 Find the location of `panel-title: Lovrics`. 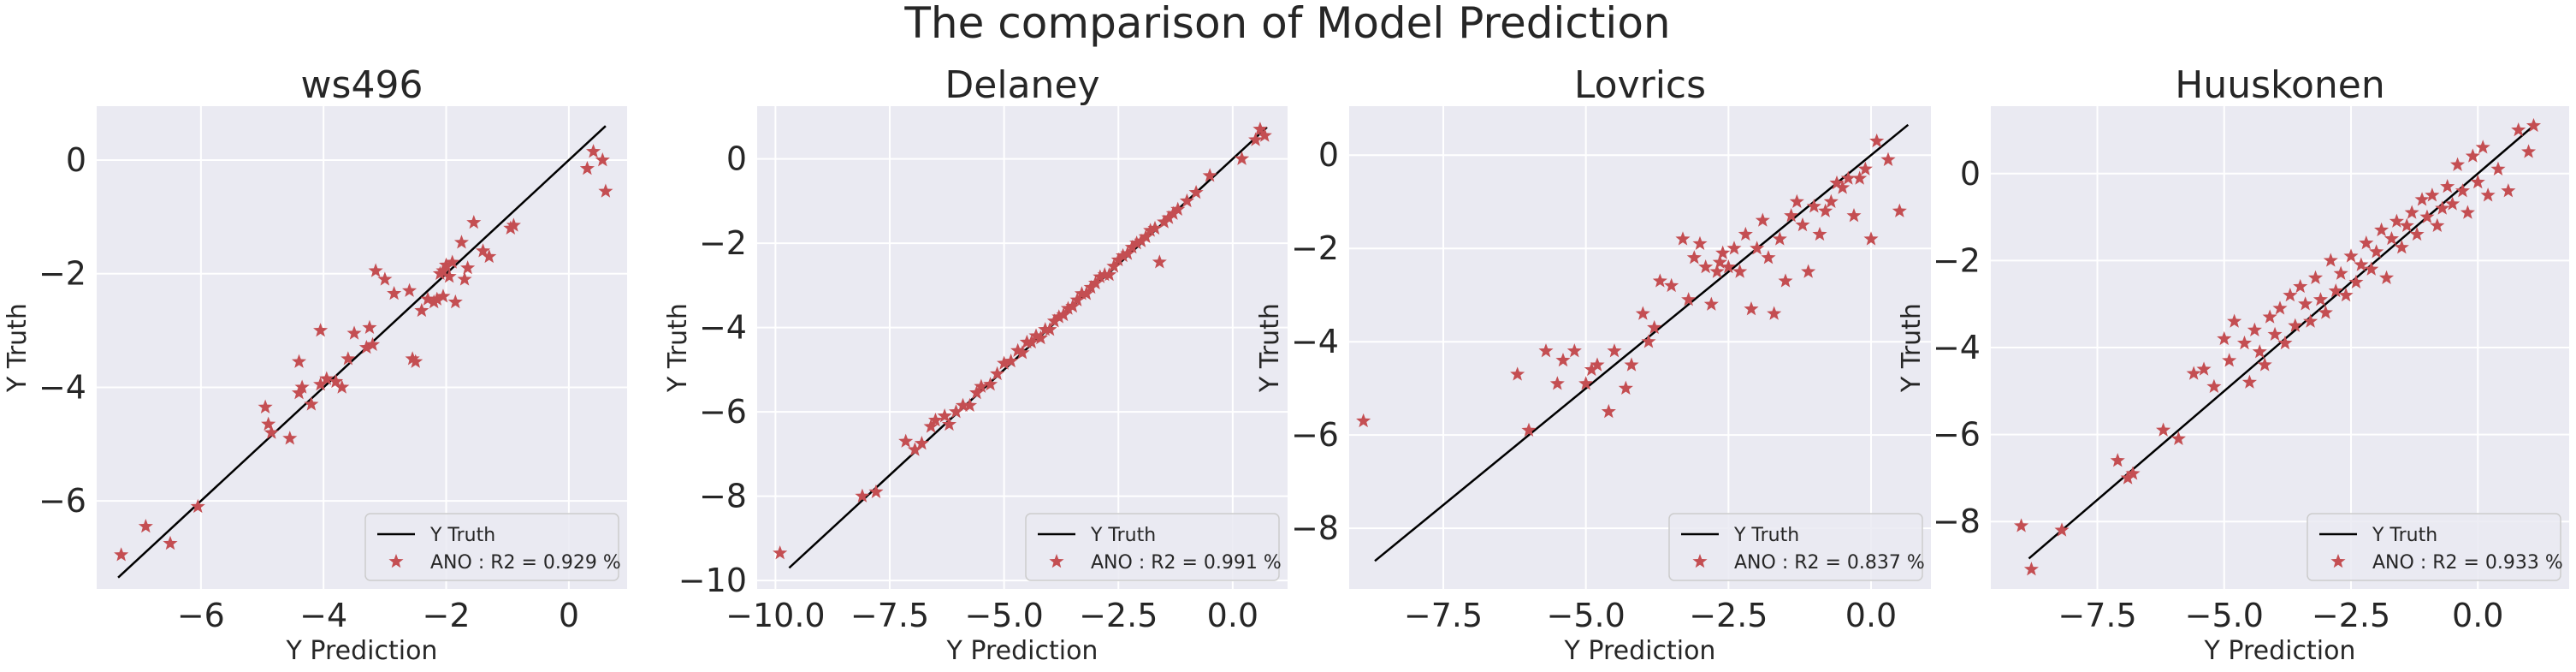

panel-title: Lovrics is located at coordinates (1640, 85).